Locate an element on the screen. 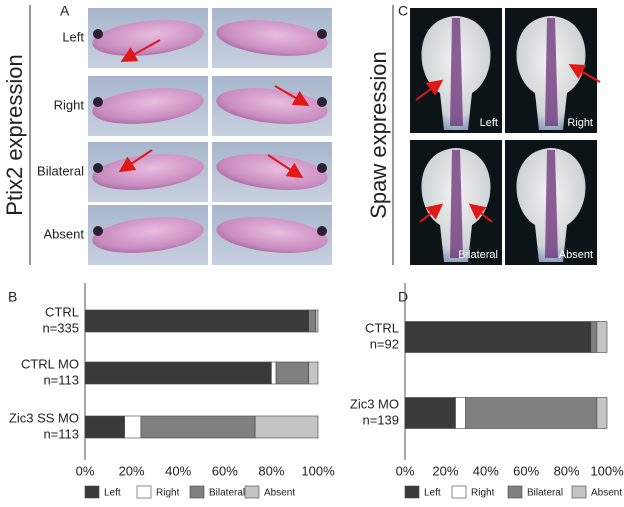 The width and height of the screenshot is (624, 507). category-label: CTRL MO is located at coordinates (50, 363).